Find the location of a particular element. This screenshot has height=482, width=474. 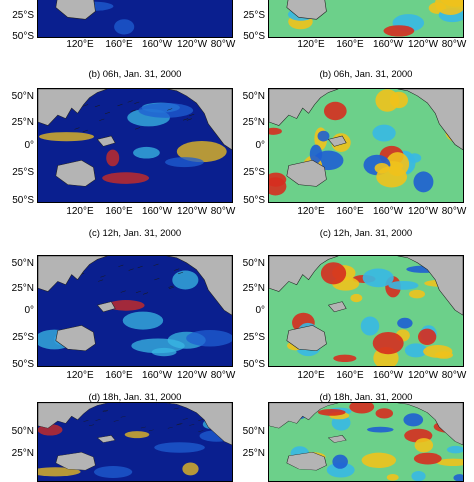

map-panel-r0-left is located at coordinates (135, 19).